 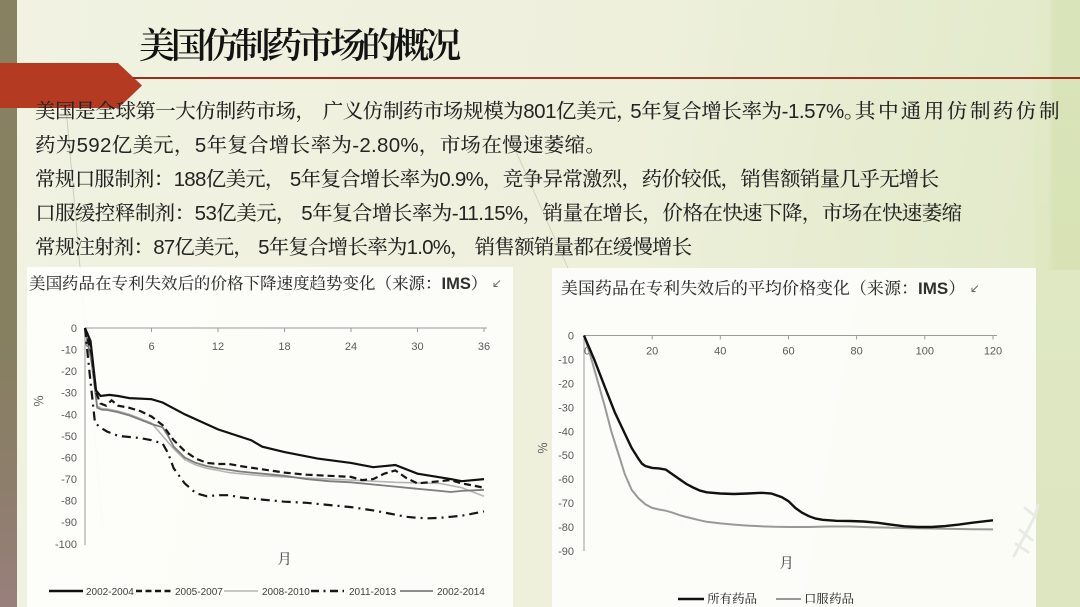 What do you see at coordinates (417, 347) in the screenshot?
I see `svg-text: 30` at bounding box center [417, 347].